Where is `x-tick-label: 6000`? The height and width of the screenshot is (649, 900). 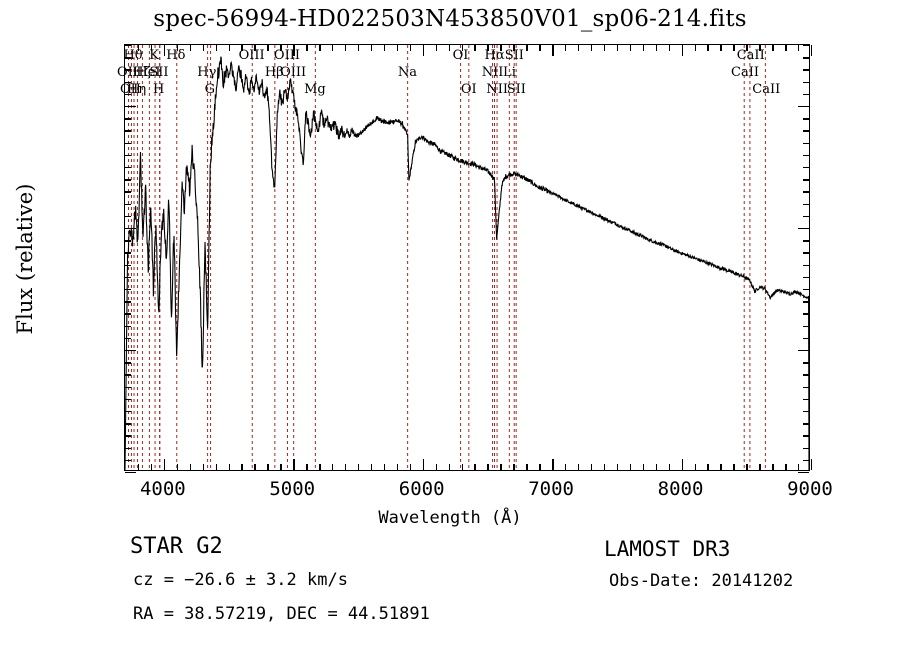
x-tick-label: 6000 is located at coordinates (421, 489).